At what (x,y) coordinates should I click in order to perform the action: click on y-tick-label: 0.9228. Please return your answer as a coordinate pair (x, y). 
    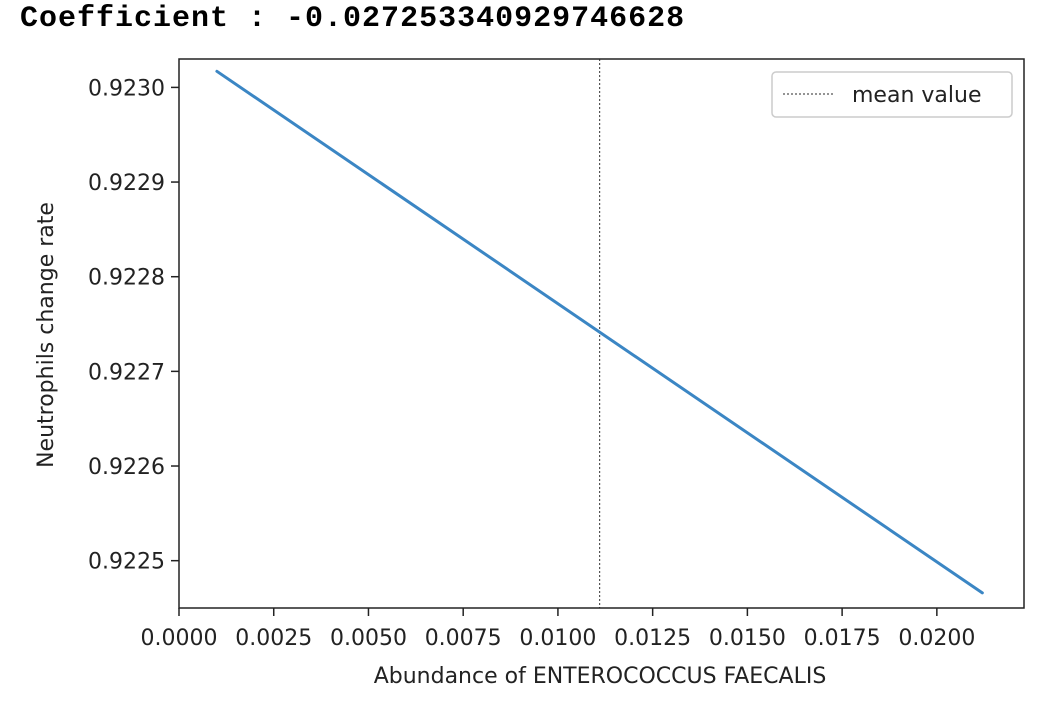
    Looking at the image, I should click on (126, 278).